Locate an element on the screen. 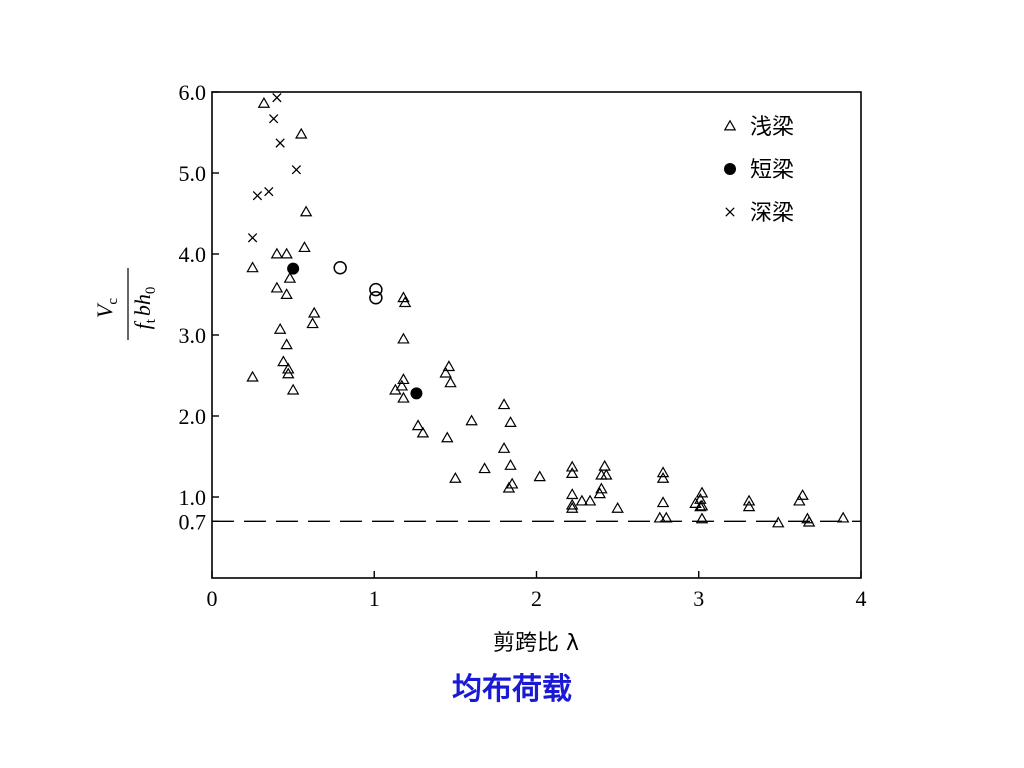 This screenshot has width=1024, height=768. legend-label: 浅梁 is located at coordinates (772, 127).